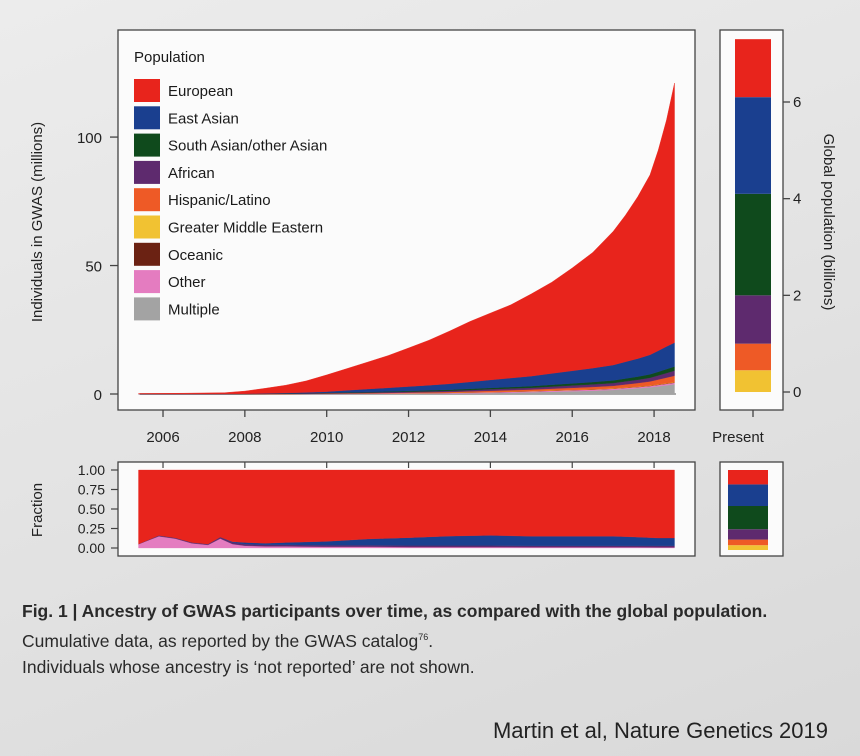  What do you see at coordinates (196, 255) in the screenshot?
I see `legend-label-oceanic: Oceanic` at bounding box center [196, 255].